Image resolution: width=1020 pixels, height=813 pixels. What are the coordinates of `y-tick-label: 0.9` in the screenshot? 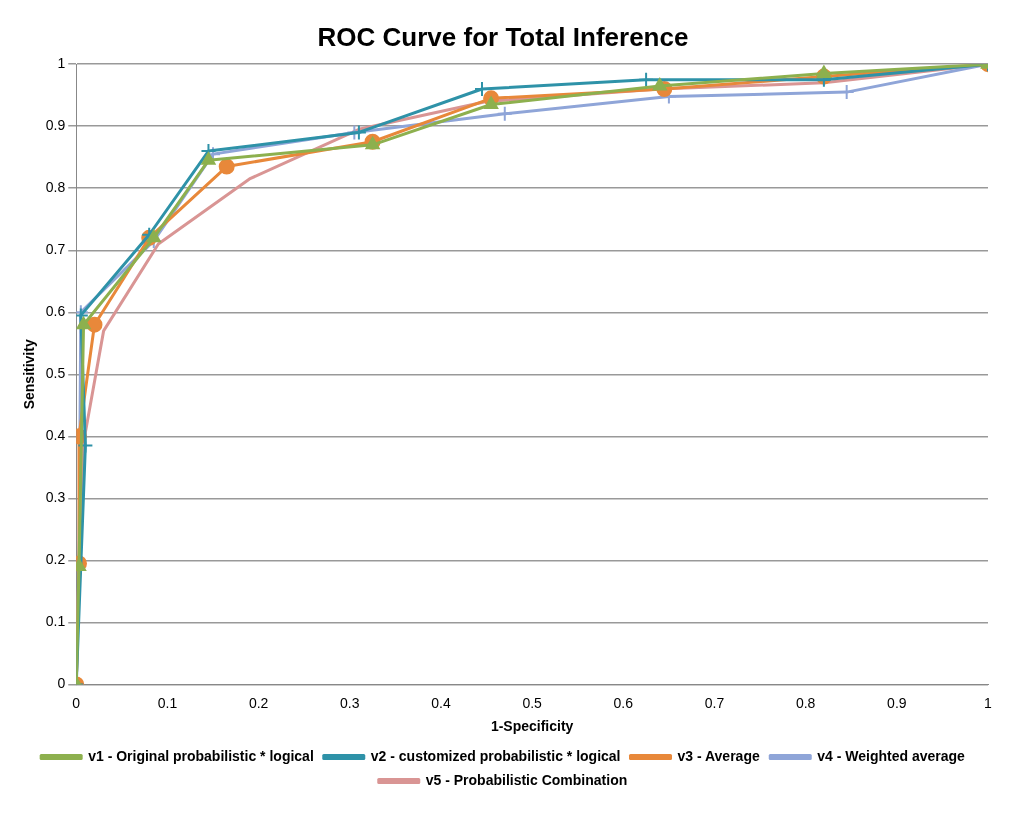 It's located at (55, 125).